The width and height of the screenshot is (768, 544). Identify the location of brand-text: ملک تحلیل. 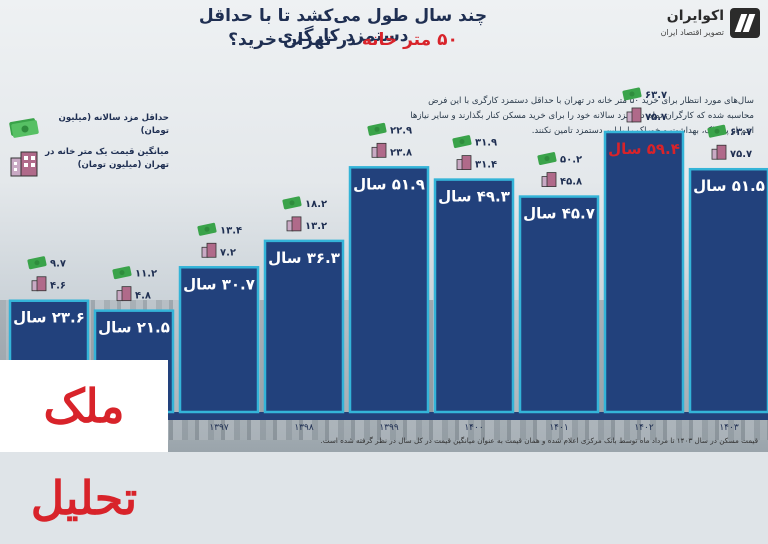
(84, 452).